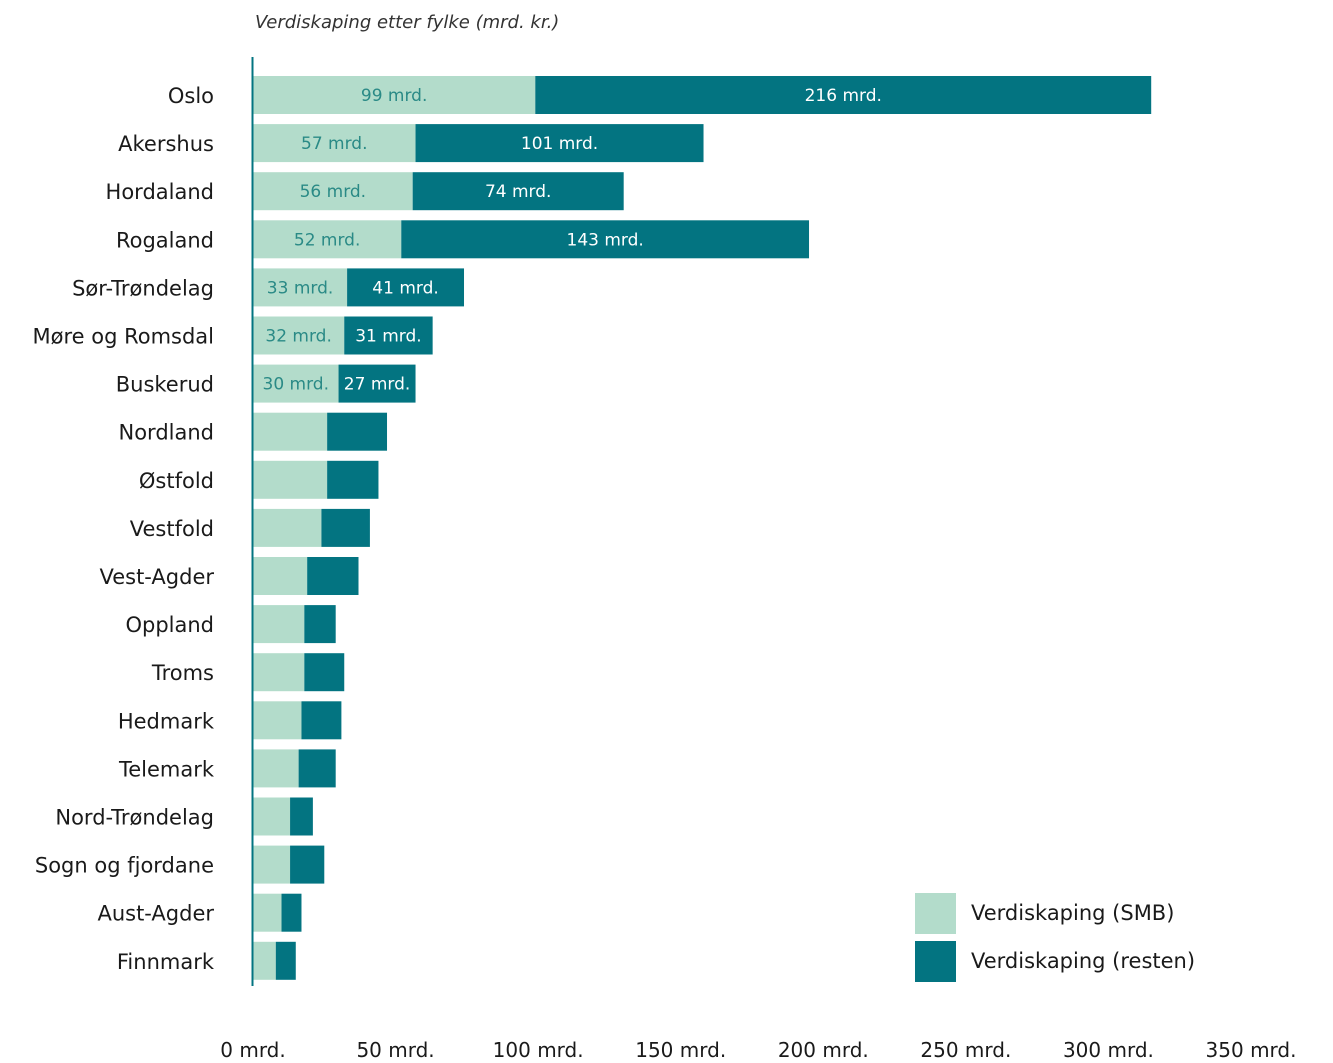  I want to click on data-label-akershus-smb: 57 mrd., so click(334, 144).